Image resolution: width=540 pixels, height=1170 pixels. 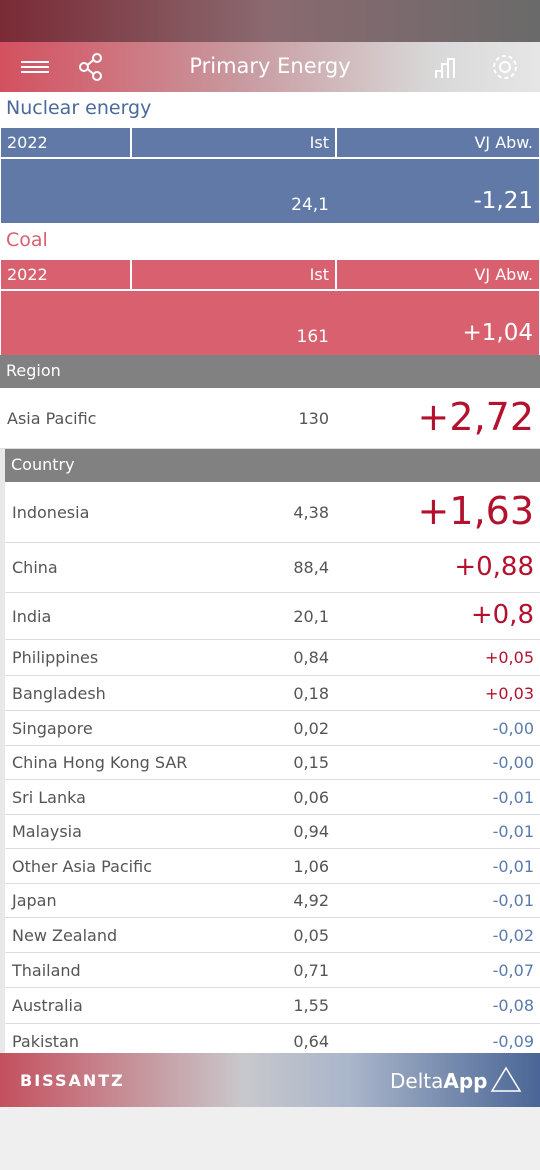 I want to click on app-bar: Primary Energy, so click(x=270, y=67).